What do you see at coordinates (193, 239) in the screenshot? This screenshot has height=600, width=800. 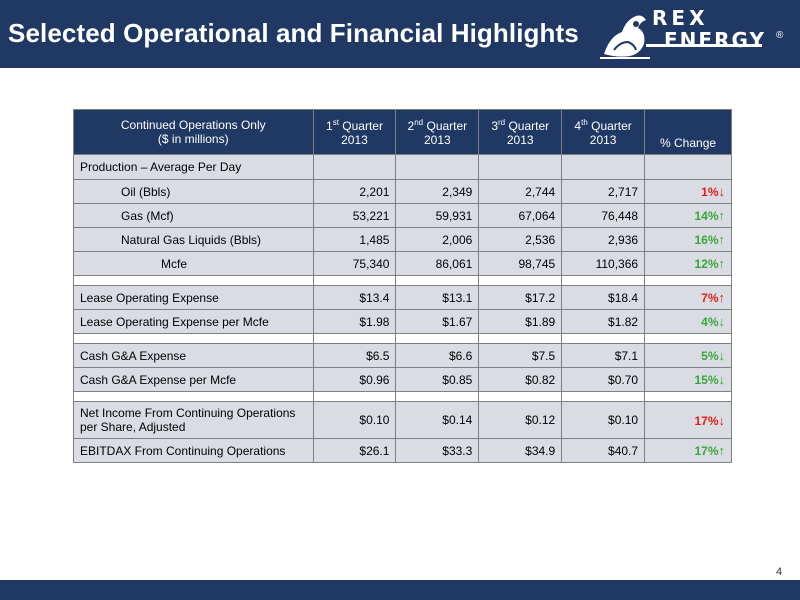 I see `row-label: Natural Gas Liquids (Bbls)` at bounding box center [193, 239].